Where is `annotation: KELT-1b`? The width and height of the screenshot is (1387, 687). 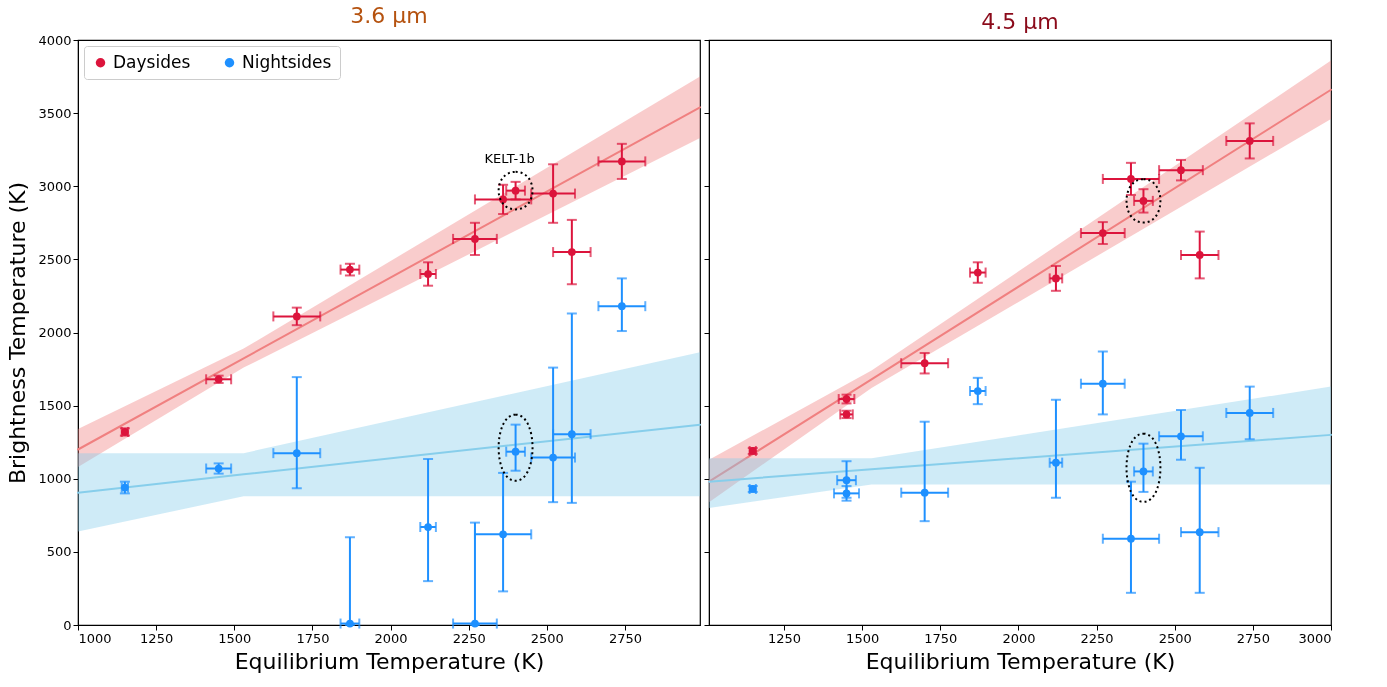
annotation: KELT-1b is located at coordinates (509, 158).